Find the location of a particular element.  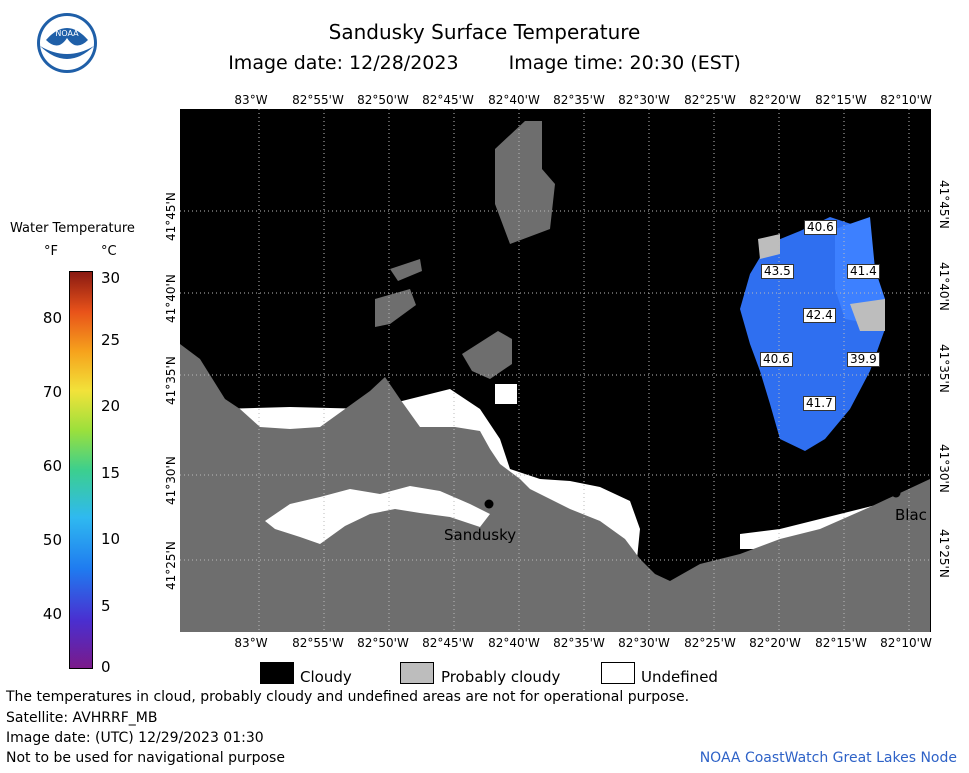

legend-c-tick: 25 is located at coordinates (111, 340).